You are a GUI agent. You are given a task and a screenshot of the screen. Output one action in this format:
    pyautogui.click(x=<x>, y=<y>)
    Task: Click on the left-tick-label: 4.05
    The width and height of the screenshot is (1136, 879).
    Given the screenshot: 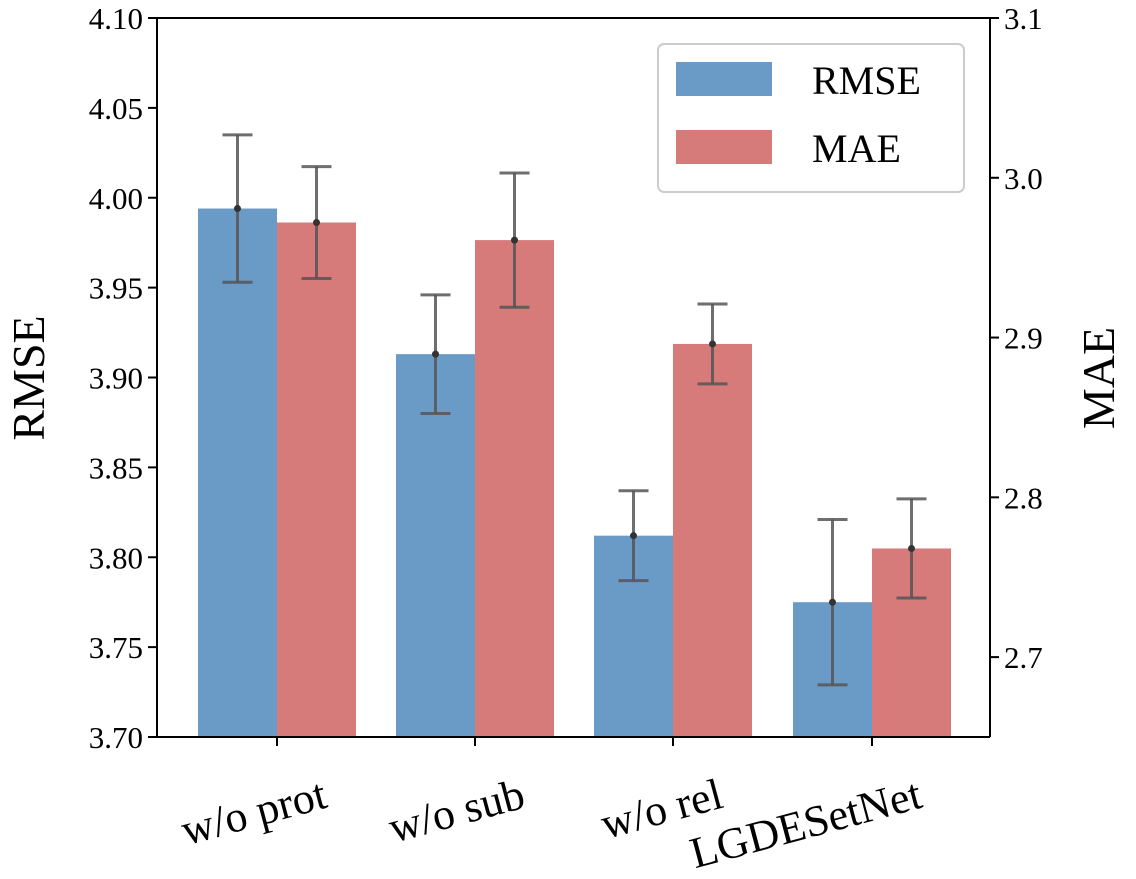 What is the action you would take?
    pyautogui.click(x=116, y=108)
    